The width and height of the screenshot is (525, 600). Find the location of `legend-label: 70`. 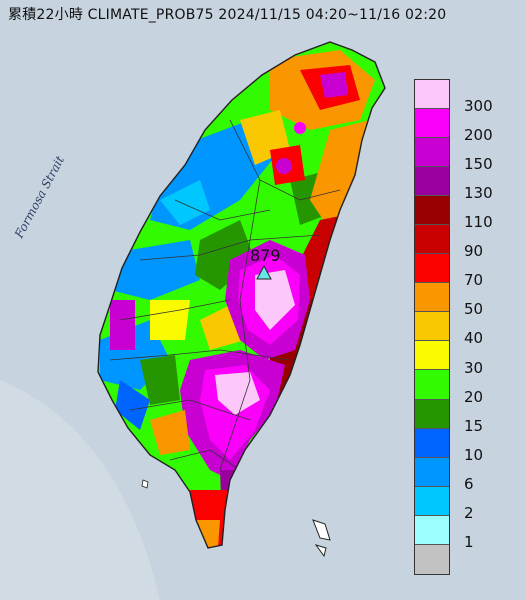

legend-label: 70 is located at coordinates (474, 280).